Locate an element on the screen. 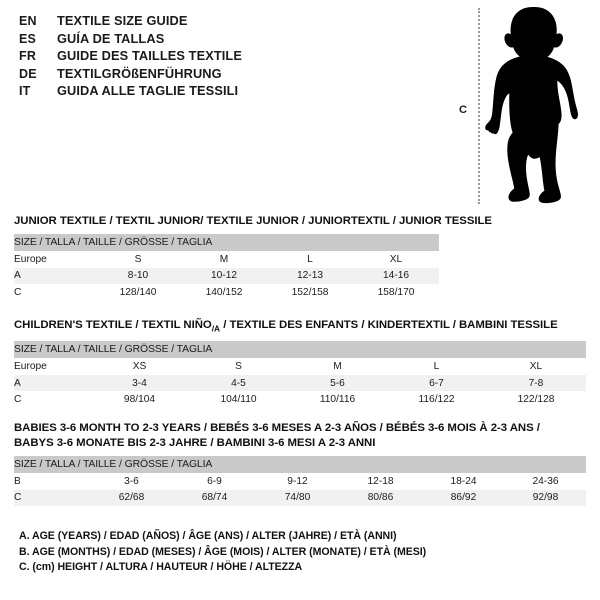 This screenshot has width=600, height=600. cell-value: 116/122 is located at coordinates (436, 400).